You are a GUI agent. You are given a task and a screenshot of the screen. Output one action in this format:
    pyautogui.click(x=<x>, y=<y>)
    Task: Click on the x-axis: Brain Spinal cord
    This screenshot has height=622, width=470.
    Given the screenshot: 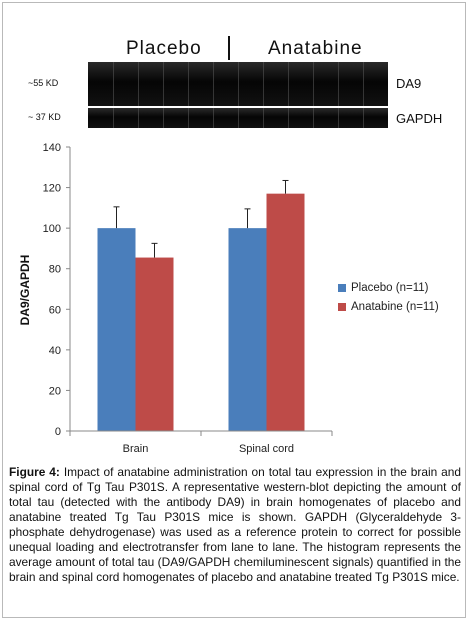 What is the action you would take?
    pyautogui.click(x=201, y=442)
    